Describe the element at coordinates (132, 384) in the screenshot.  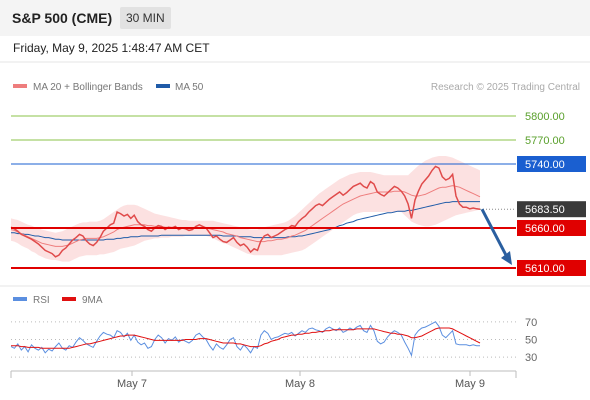
I see `x-tick-label: May 7` at that location.